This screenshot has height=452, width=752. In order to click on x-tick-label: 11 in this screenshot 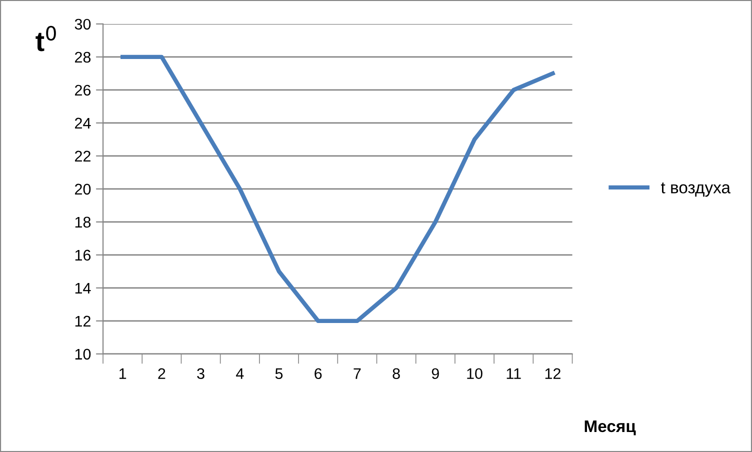, I will do `click(513, 373)`.